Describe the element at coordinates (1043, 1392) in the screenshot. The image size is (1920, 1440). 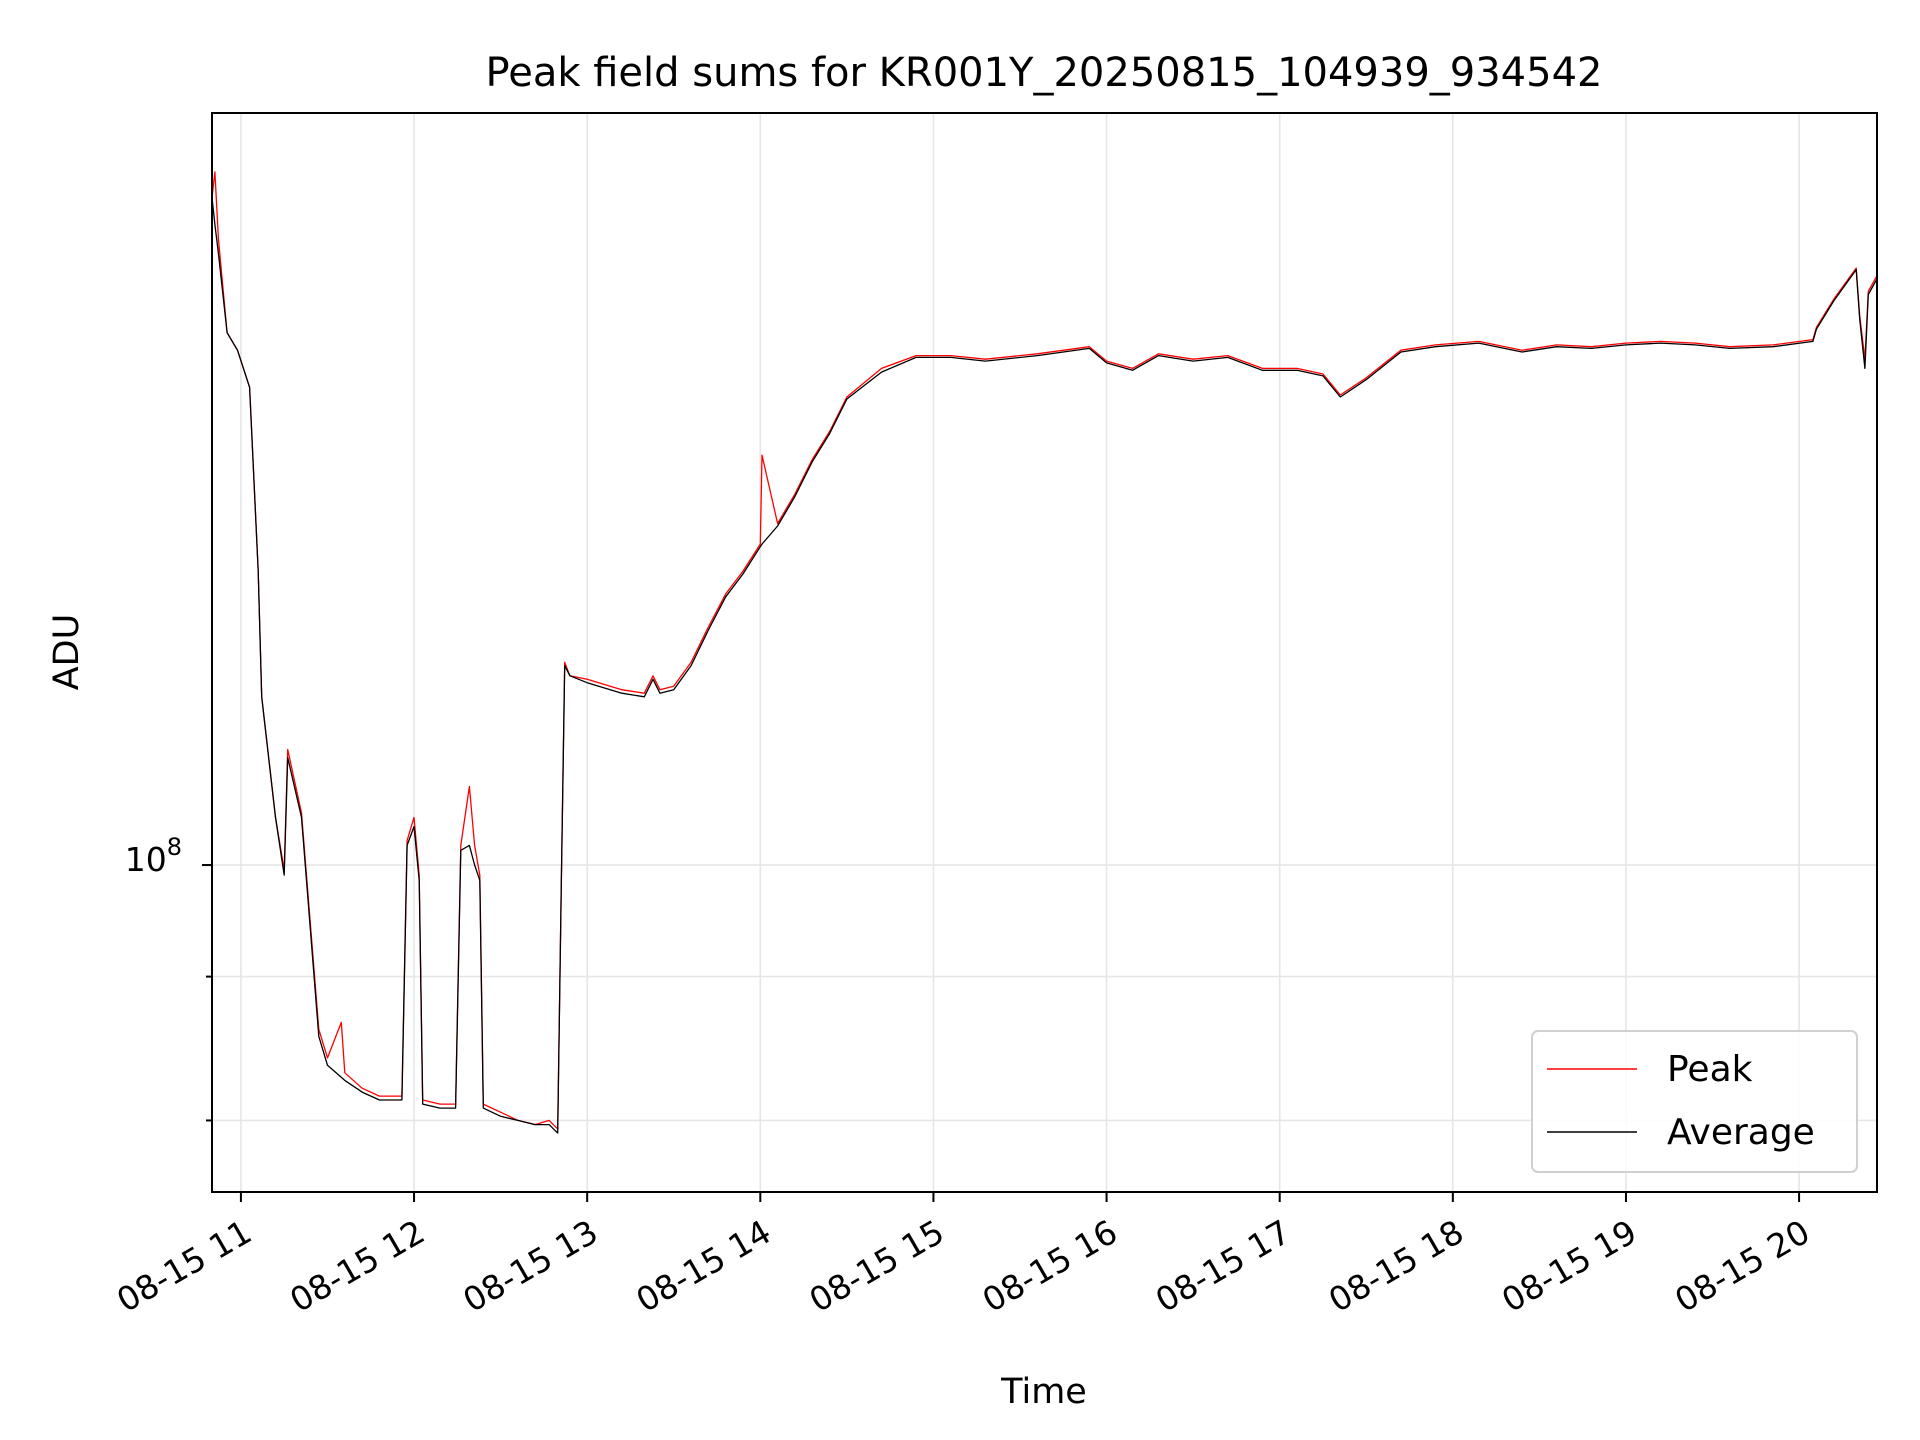
I see `x-axis-label: Time` at that location.